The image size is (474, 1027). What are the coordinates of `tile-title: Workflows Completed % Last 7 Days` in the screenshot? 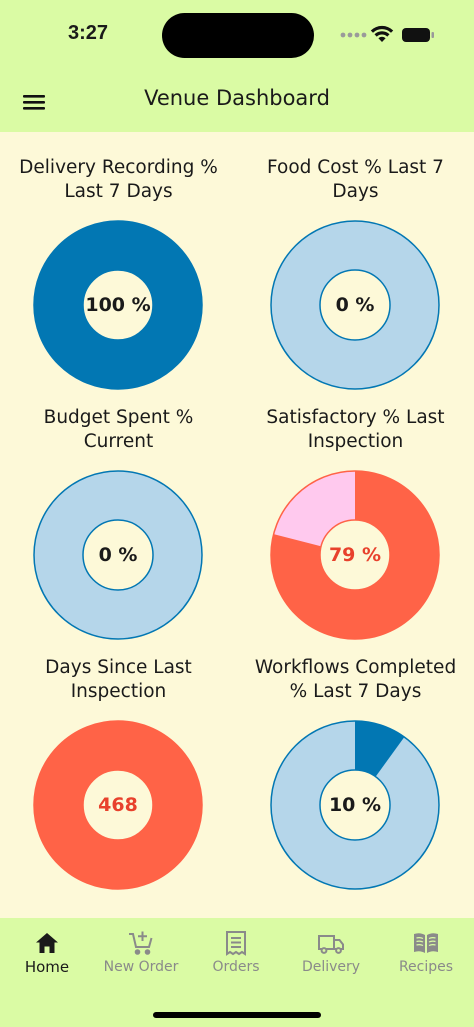 It's located at (355, 679).